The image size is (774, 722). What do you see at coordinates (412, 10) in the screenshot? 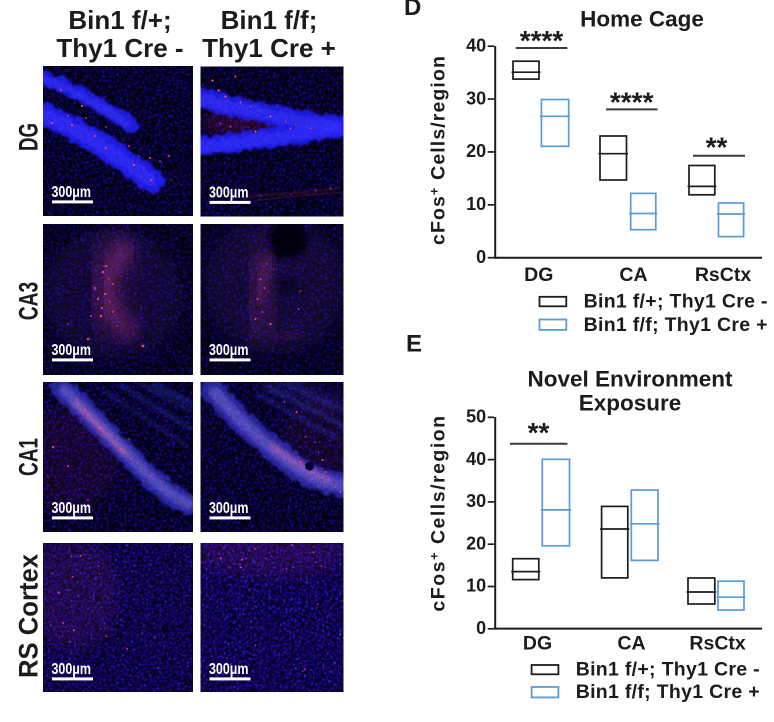
I see `svg-text: D` at bounding box center [412, 10].